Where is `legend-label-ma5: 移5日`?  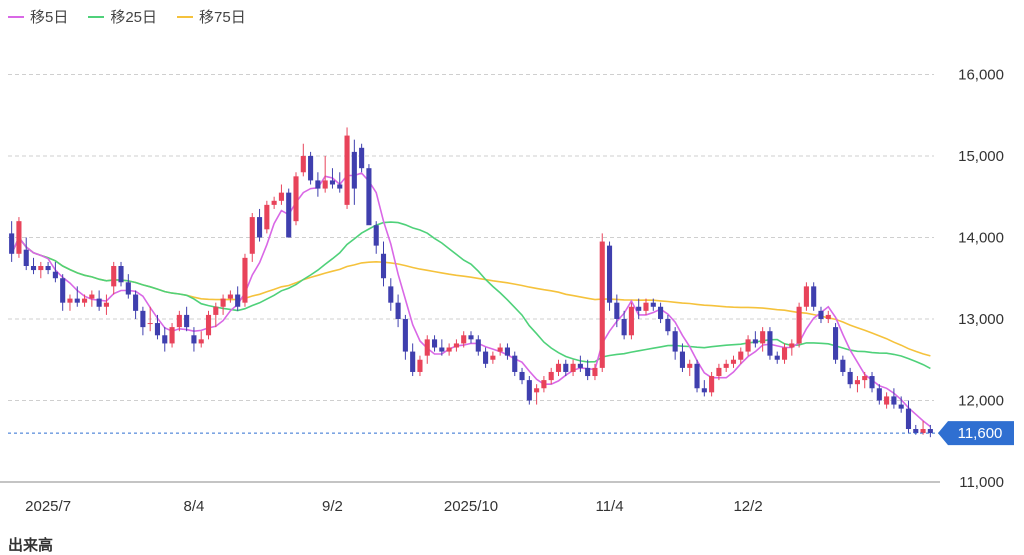 legend-label-ma5: 移5日 is located at coordinates (49, 17).